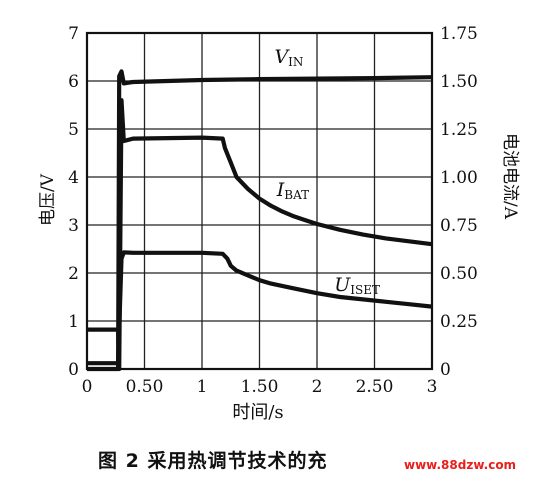 This screenshot has height=481, width=540. Describe the element at coordinates (73, 130) in the screenshot. I see `left-tick-label: 5` at that location.